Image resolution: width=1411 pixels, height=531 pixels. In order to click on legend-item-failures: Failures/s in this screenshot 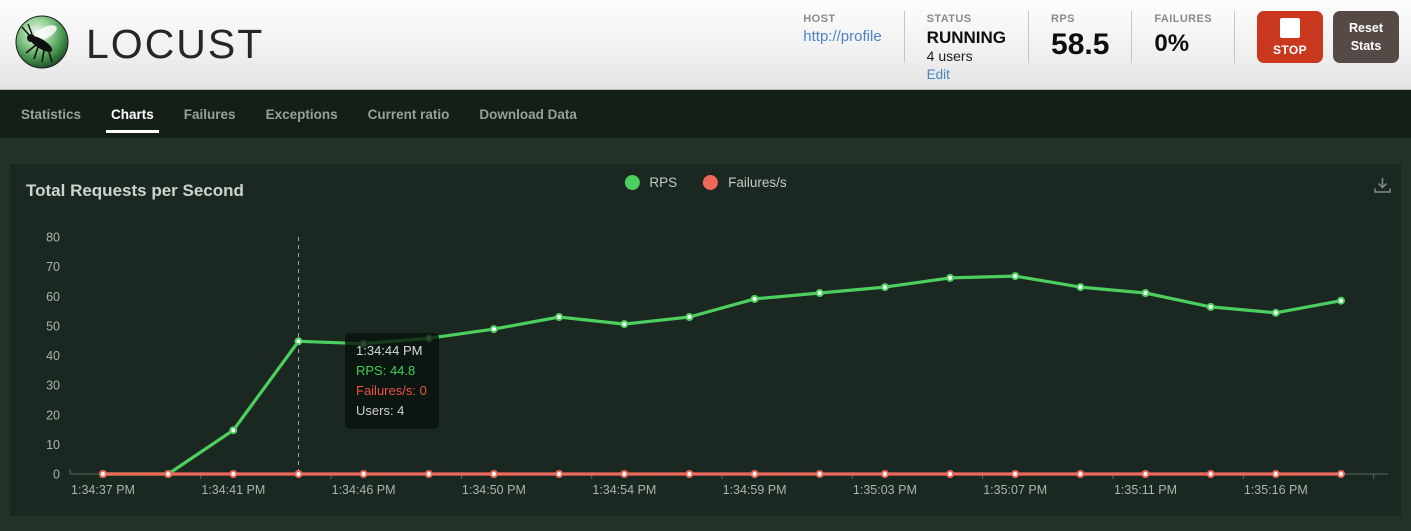, I will do `click(745, 182)`.